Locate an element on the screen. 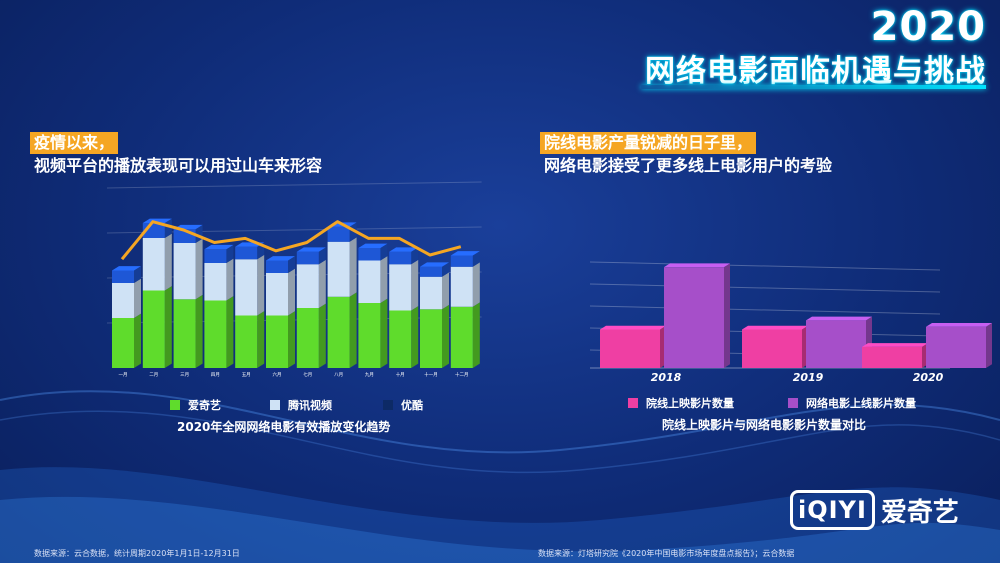  legend-label-tencent: 腾讯视频 is located at coordinates (310, 405).